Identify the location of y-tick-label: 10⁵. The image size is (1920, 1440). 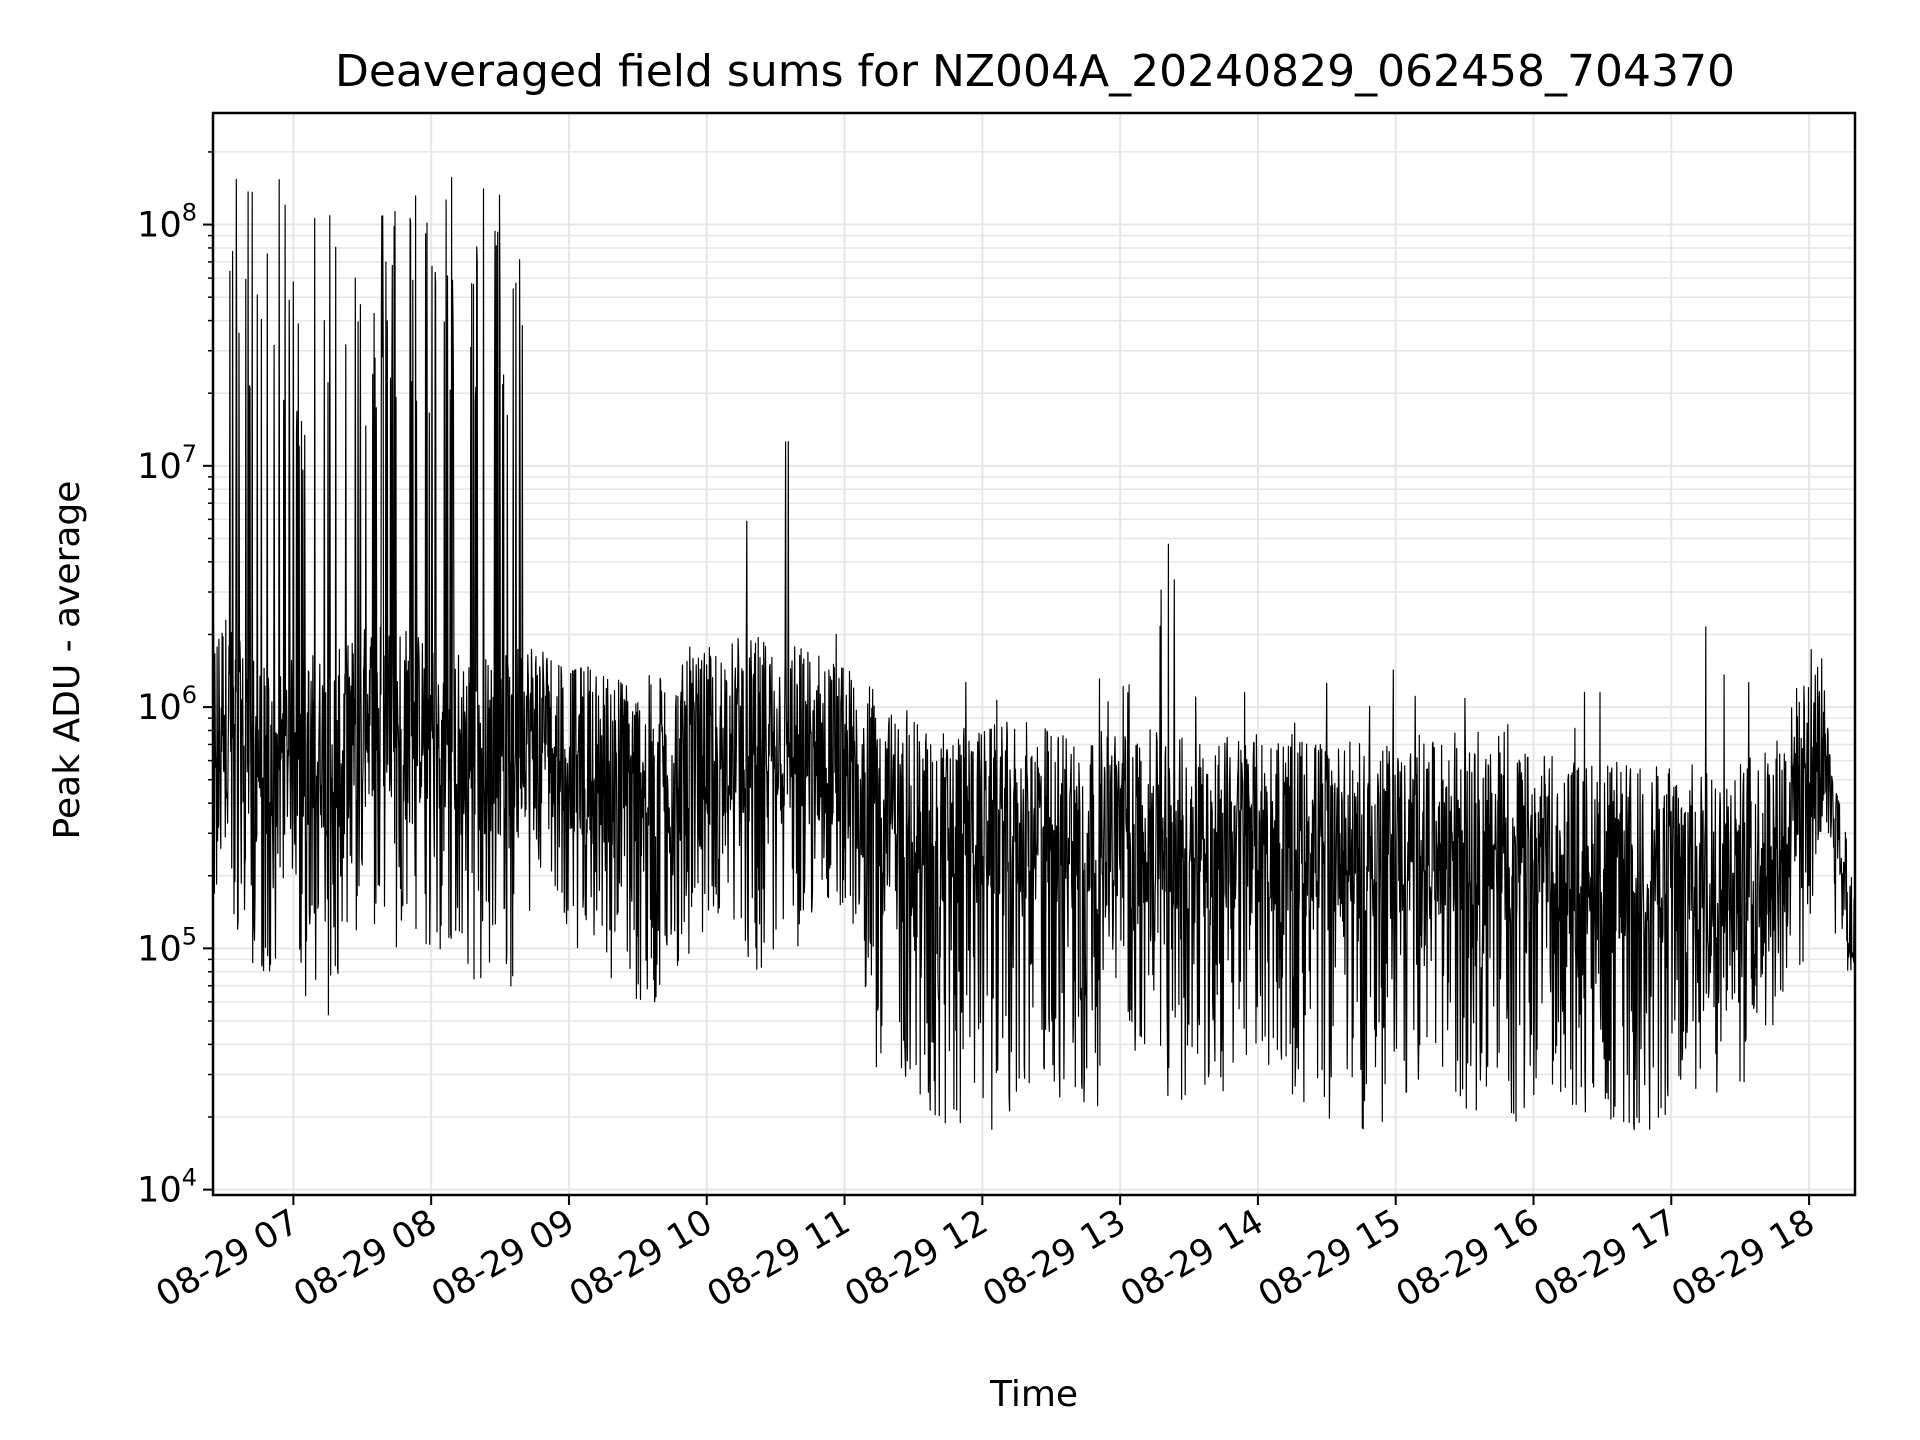
(167, 945).